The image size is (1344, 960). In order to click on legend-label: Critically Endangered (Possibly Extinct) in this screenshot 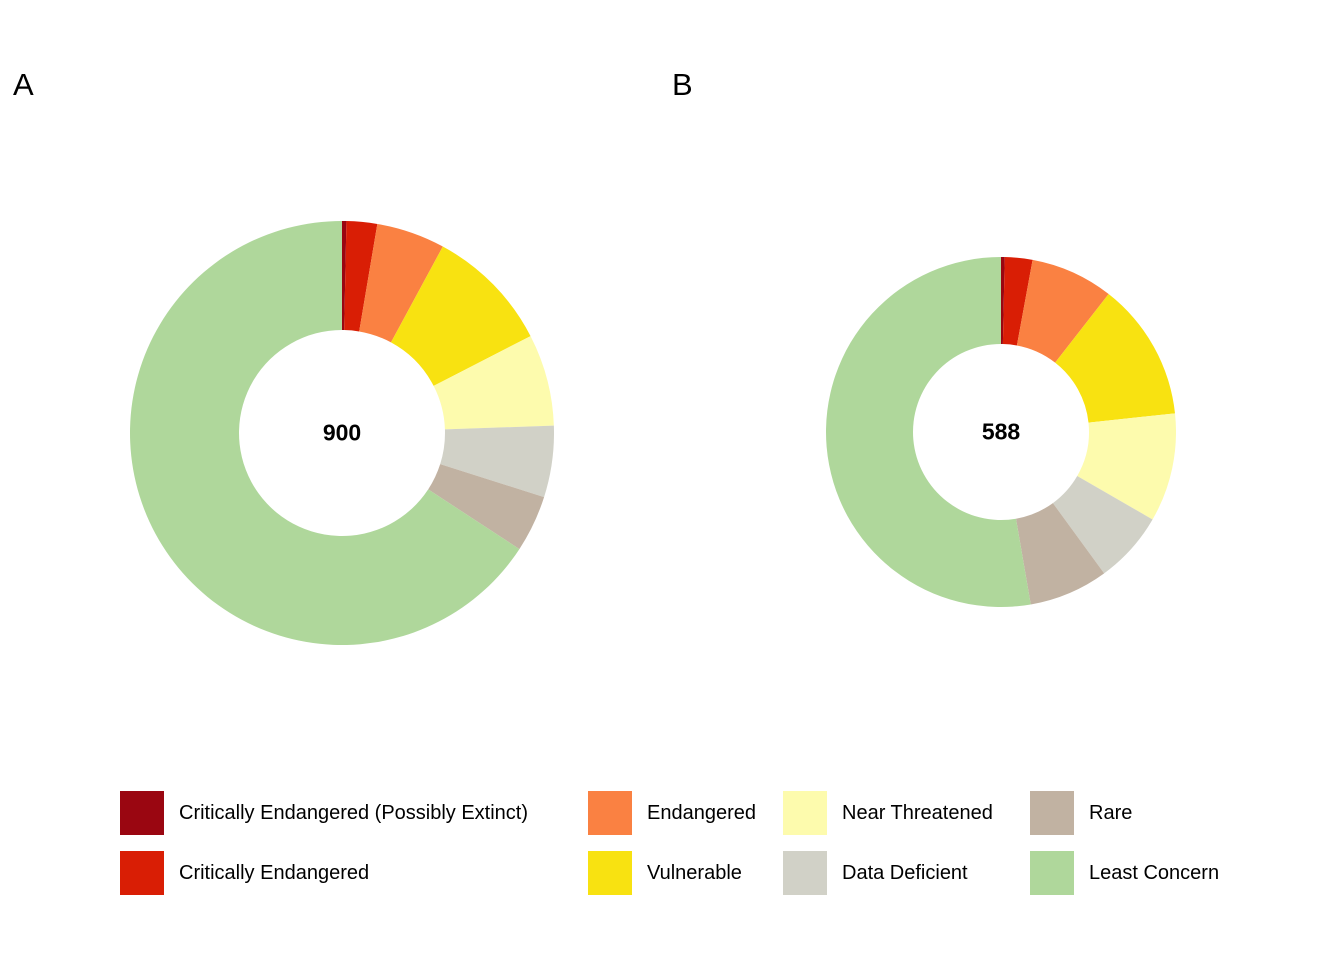, I will do `click(354, 812)`.